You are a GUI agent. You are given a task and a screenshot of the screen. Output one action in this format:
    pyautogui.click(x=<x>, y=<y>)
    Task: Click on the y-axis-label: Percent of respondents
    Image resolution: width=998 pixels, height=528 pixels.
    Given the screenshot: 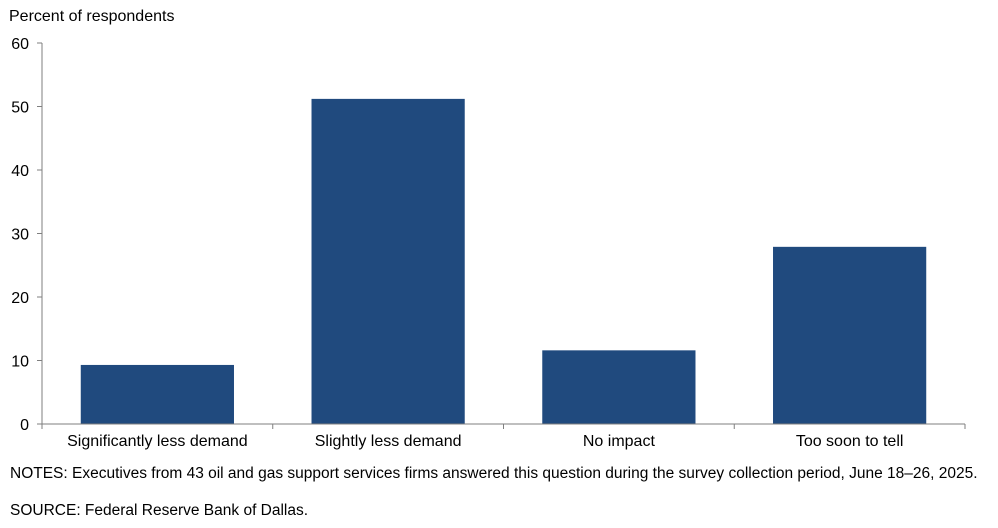 What is the action you would take?
    pyautogui.click(x=91, y=16)
    